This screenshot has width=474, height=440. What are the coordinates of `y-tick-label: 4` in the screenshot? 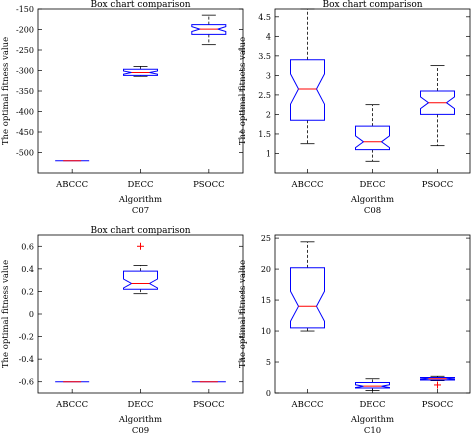 It's located at (268, 36).